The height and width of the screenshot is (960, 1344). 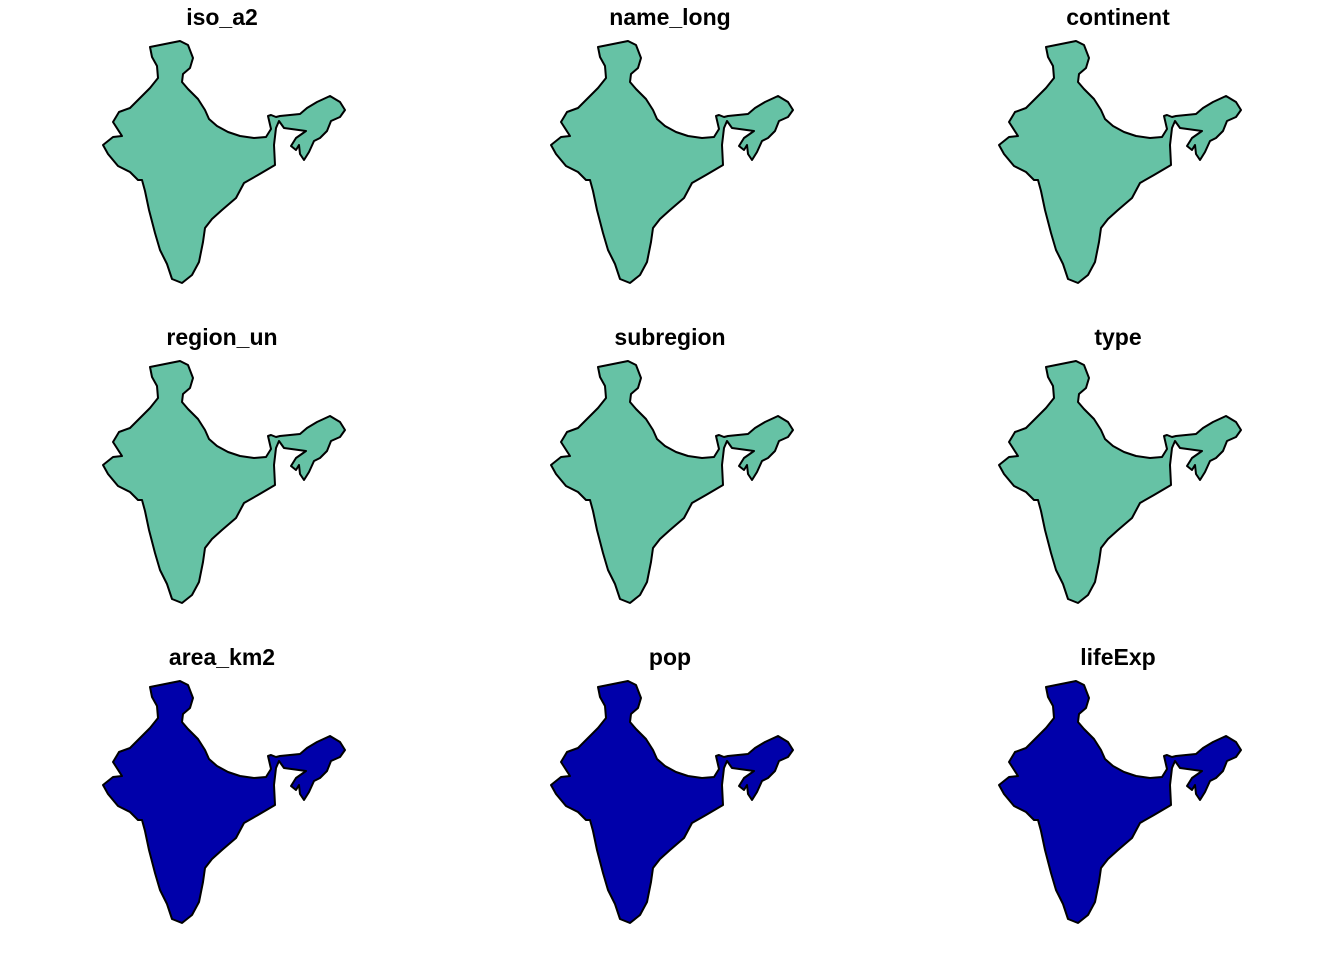 I want to click on map-panel-name-long: name_long, so click(x=672, y=144).